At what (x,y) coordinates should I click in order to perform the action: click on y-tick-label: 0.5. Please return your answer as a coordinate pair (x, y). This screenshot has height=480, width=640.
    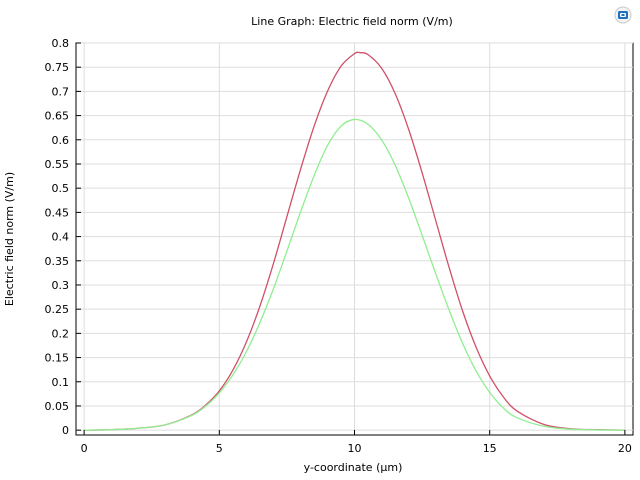
    Looking at the image, I should click on (61, 188).